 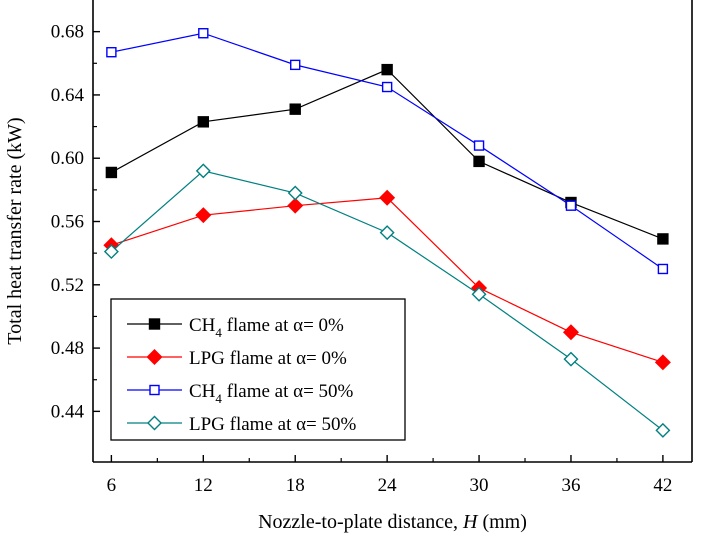 I want to click on y-tick-label: 0.44, so click(x=68, y=411).